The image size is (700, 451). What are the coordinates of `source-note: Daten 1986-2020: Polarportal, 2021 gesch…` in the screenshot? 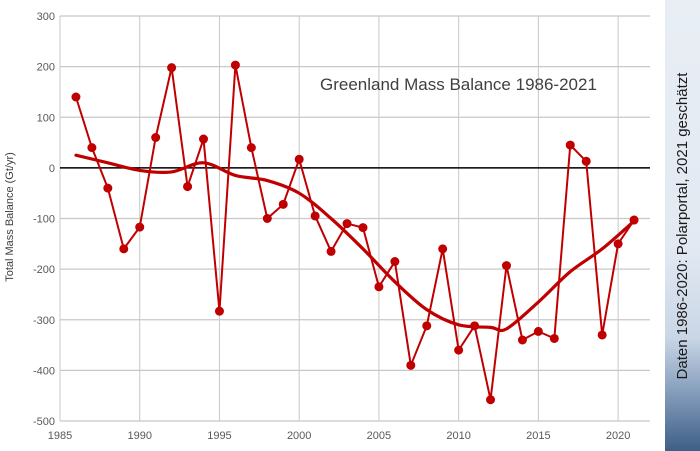 It's located at (682, 225).